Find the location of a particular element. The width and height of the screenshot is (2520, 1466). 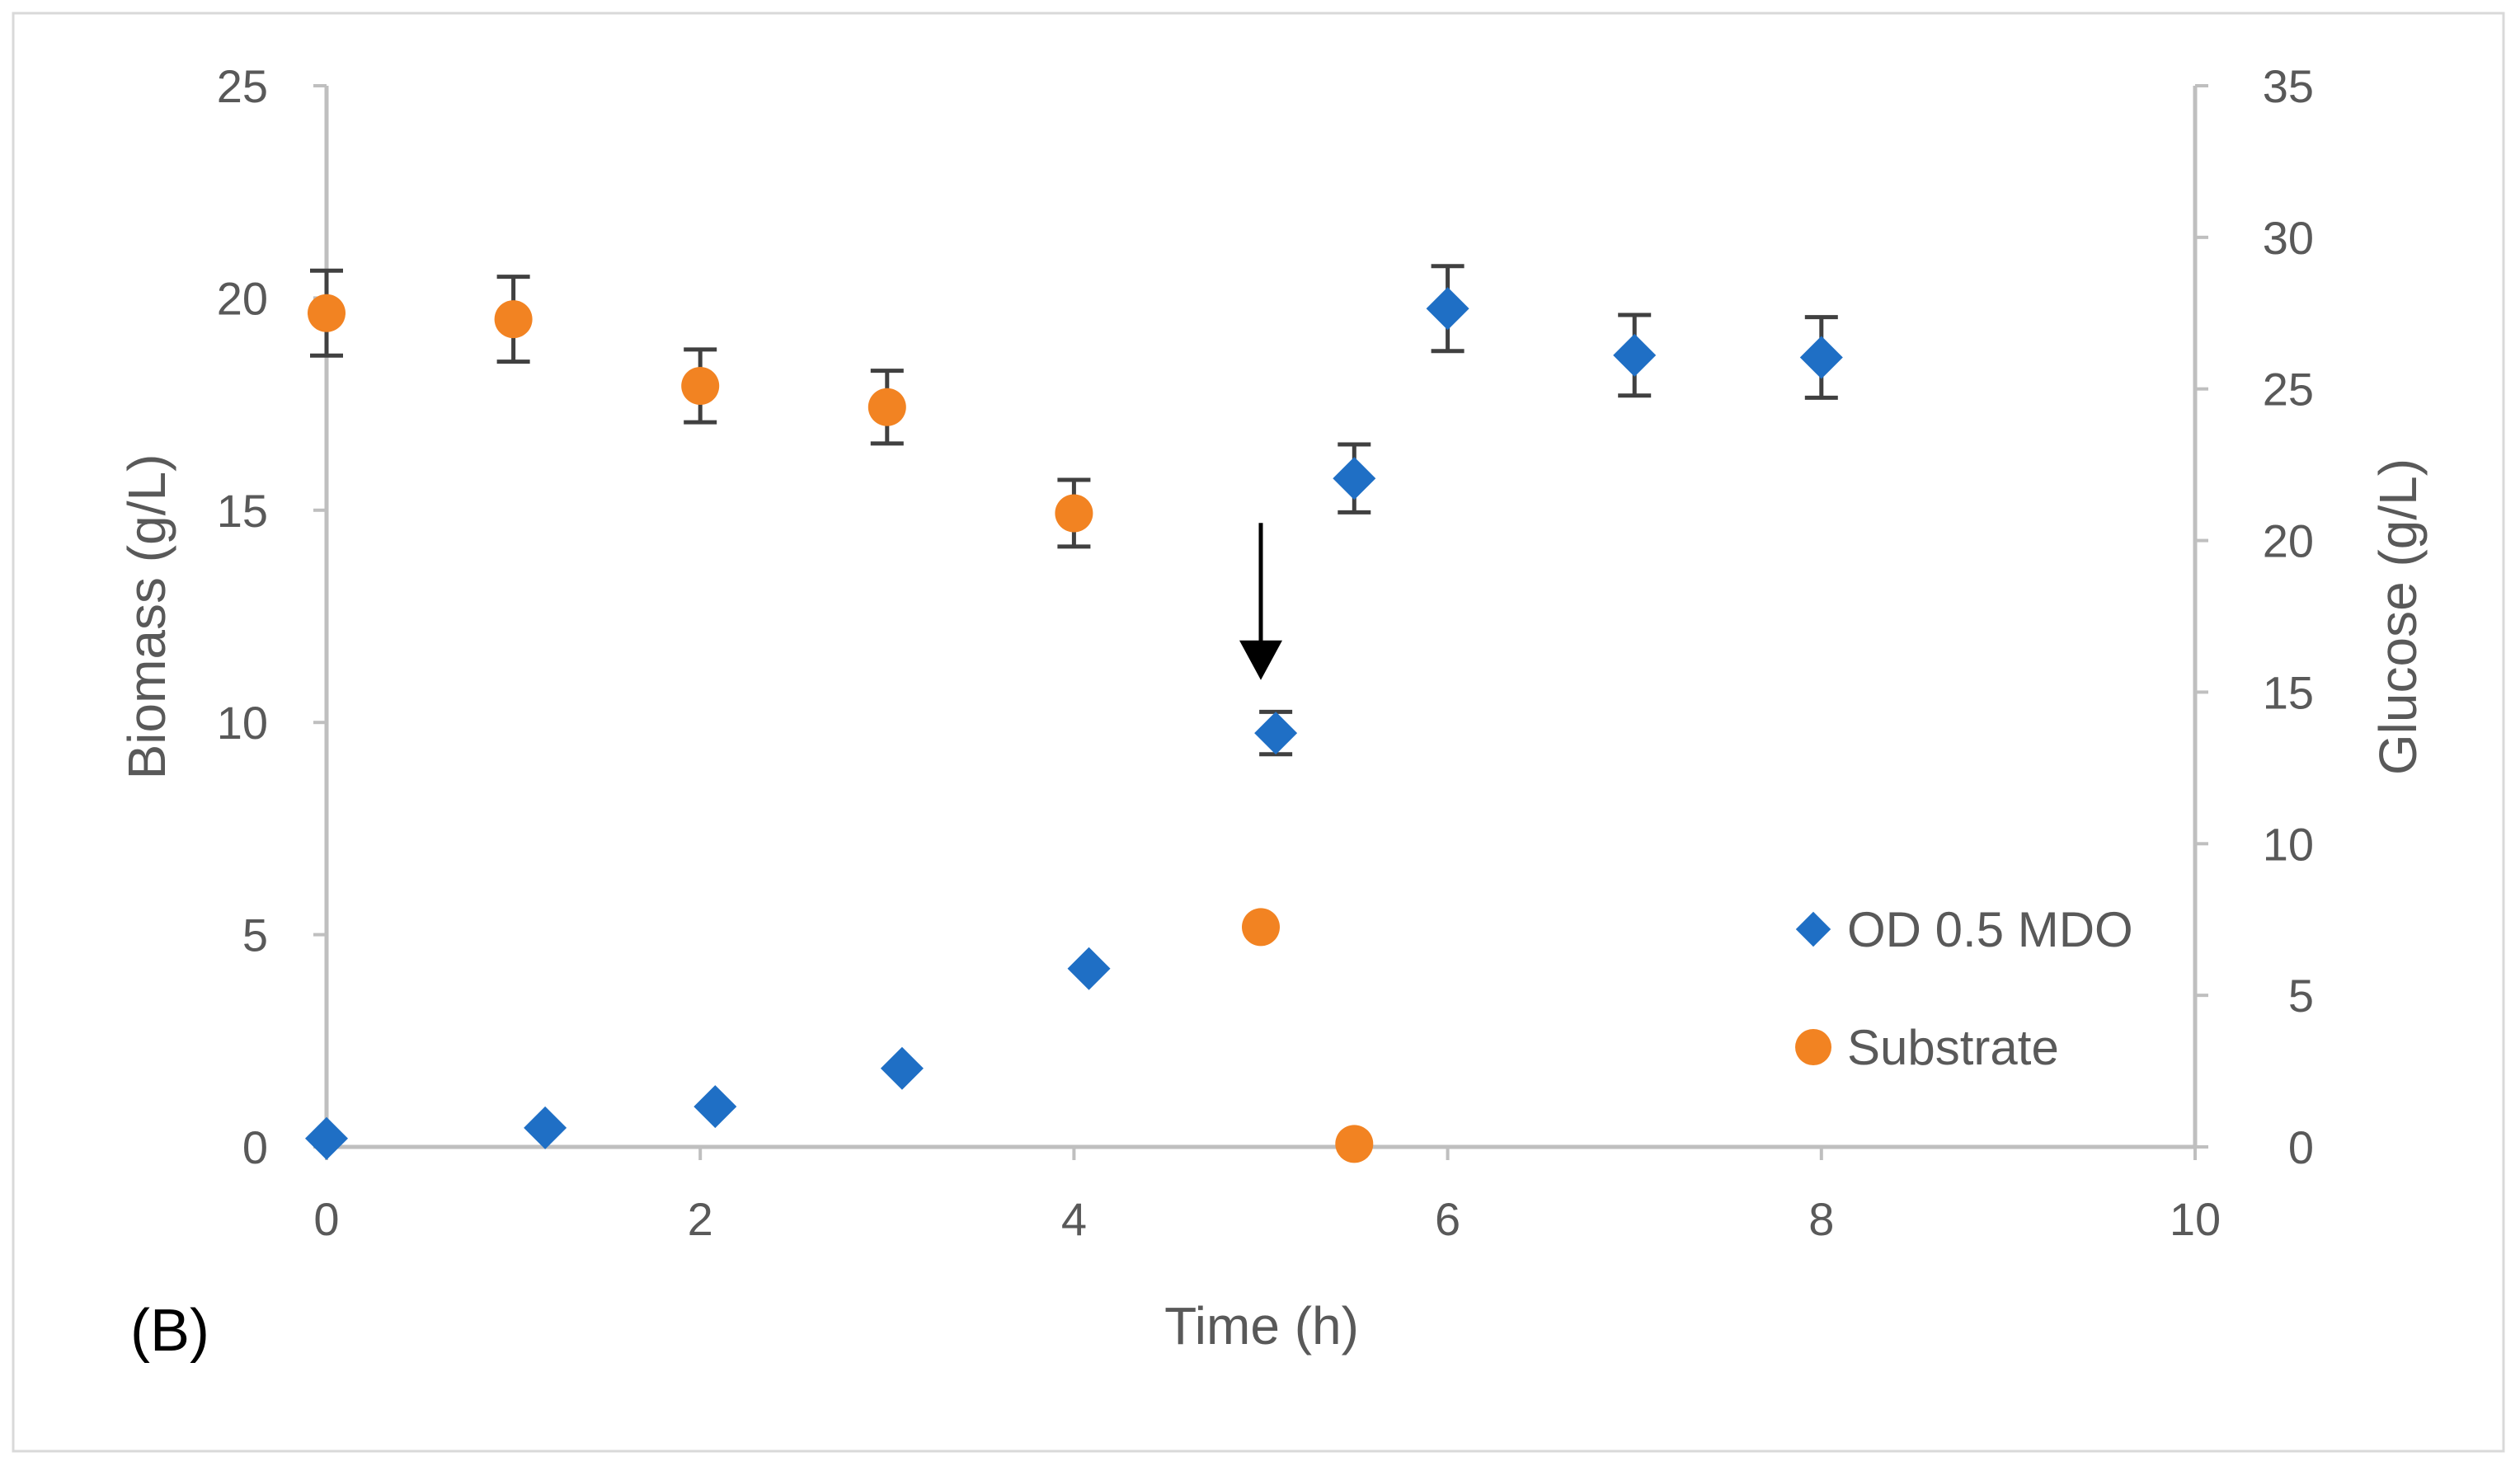

legend: OD 0.5 MDO Substrate is located at coordinates (1964, 988).